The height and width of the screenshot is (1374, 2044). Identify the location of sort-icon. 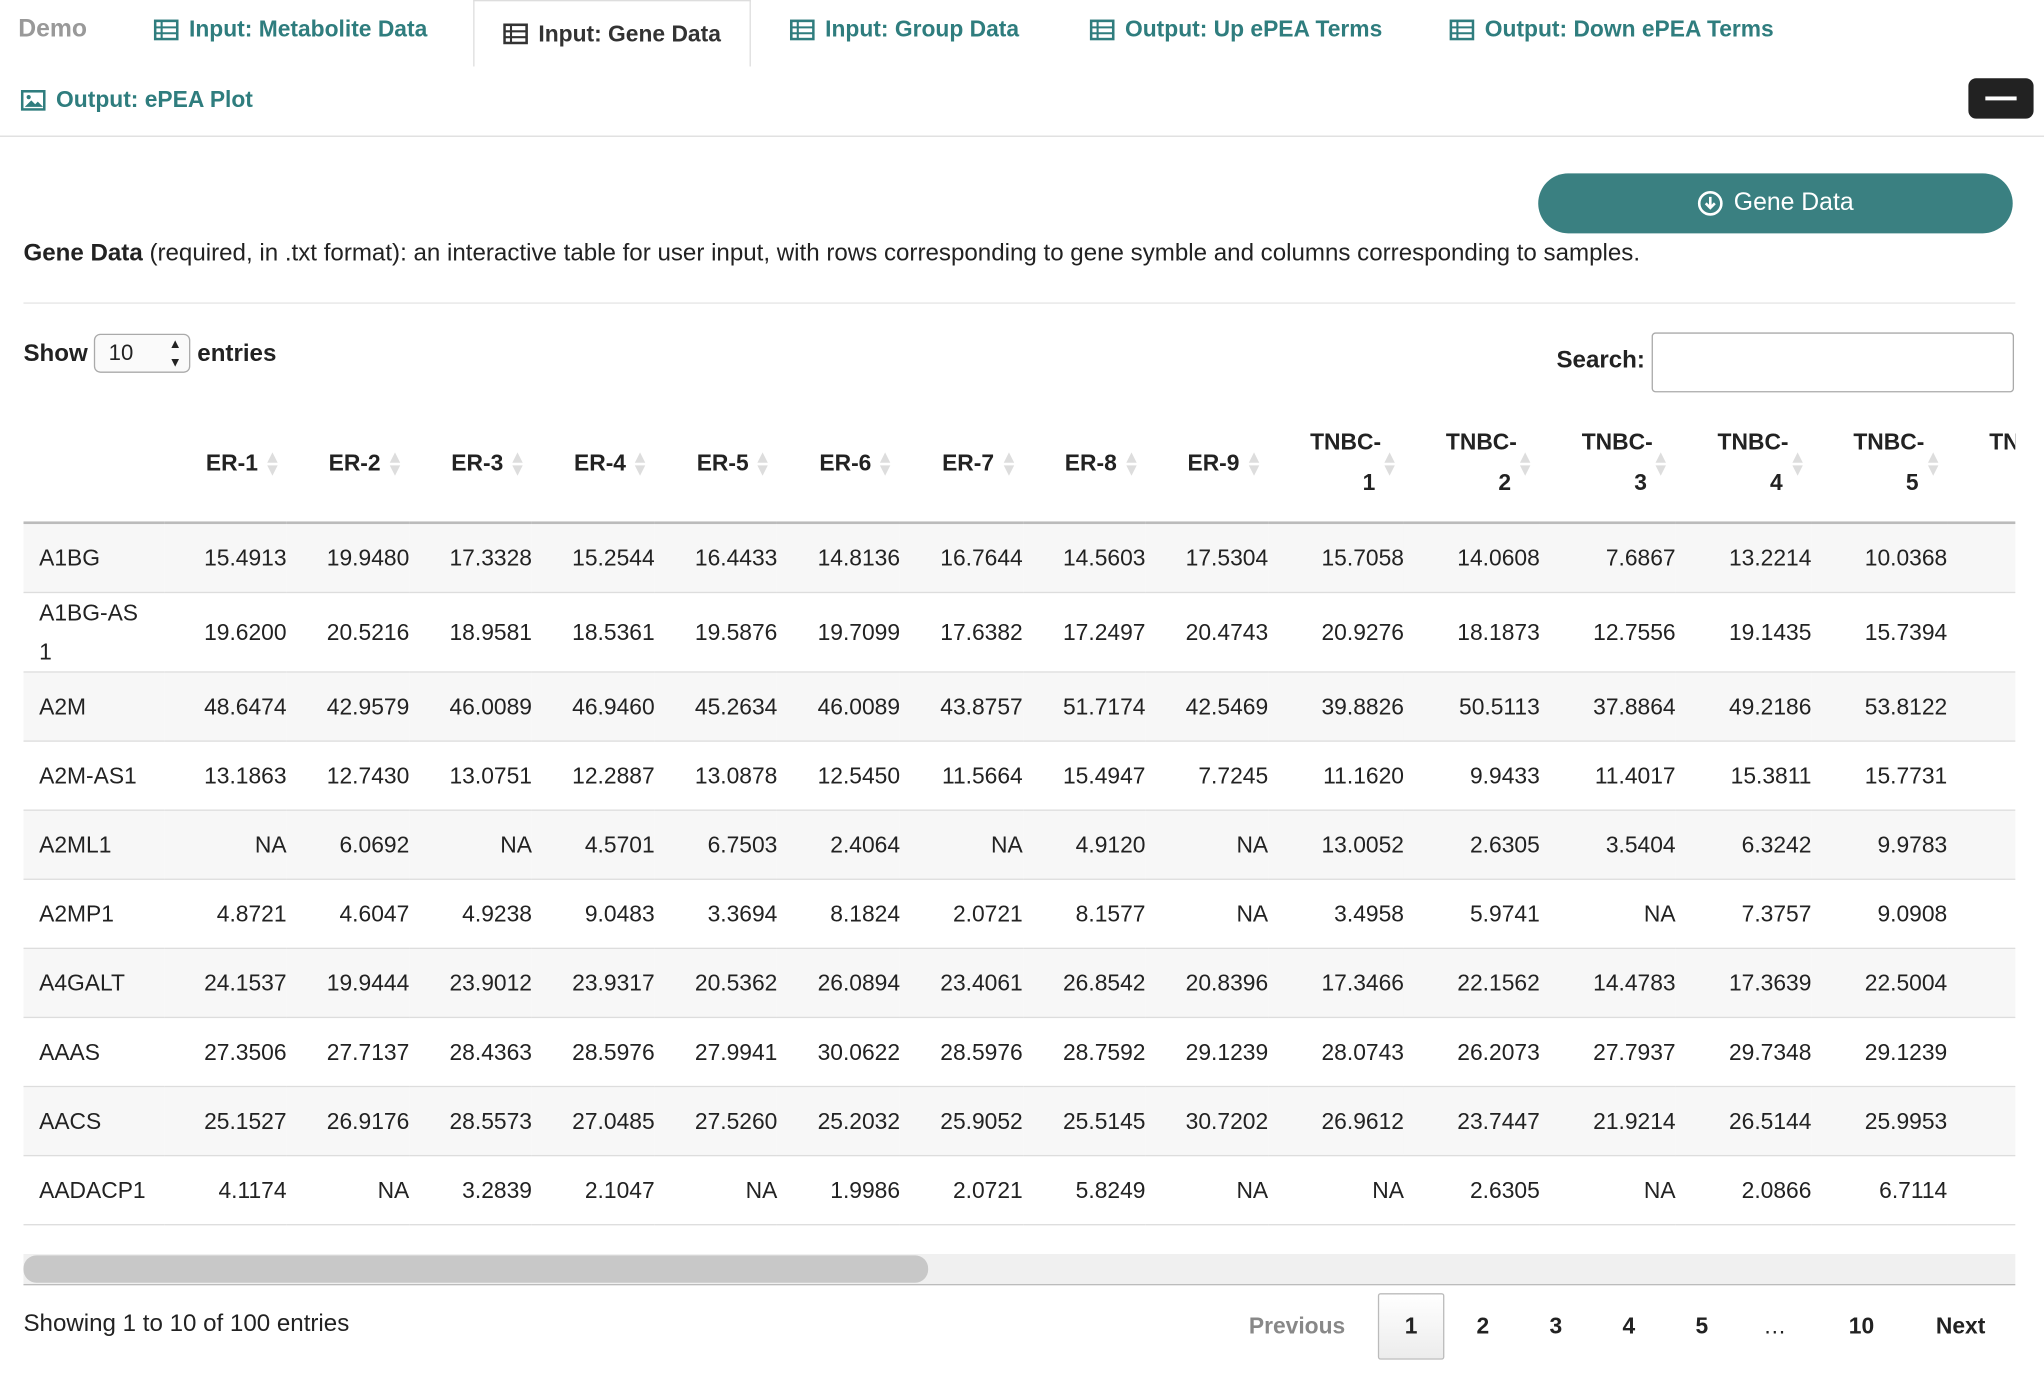
(1389, 463).